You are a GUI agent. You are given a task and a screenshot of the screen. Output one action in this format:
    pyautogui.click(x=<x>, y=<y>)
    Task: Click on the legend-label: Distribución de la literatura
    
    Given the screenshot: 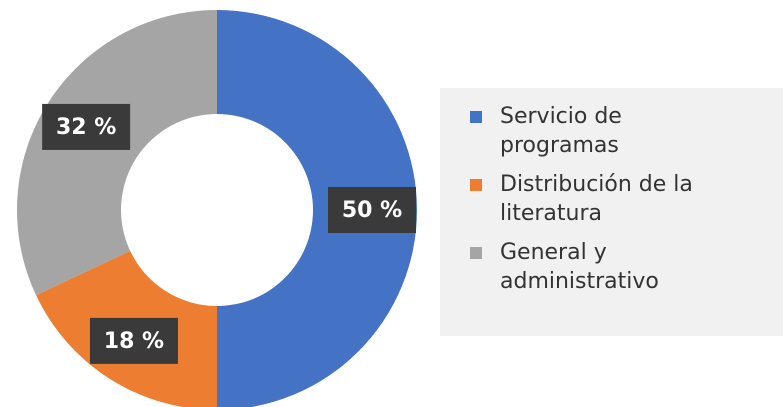 What is the action you would take?
    pyautogui.click(x=596, y=199)
    